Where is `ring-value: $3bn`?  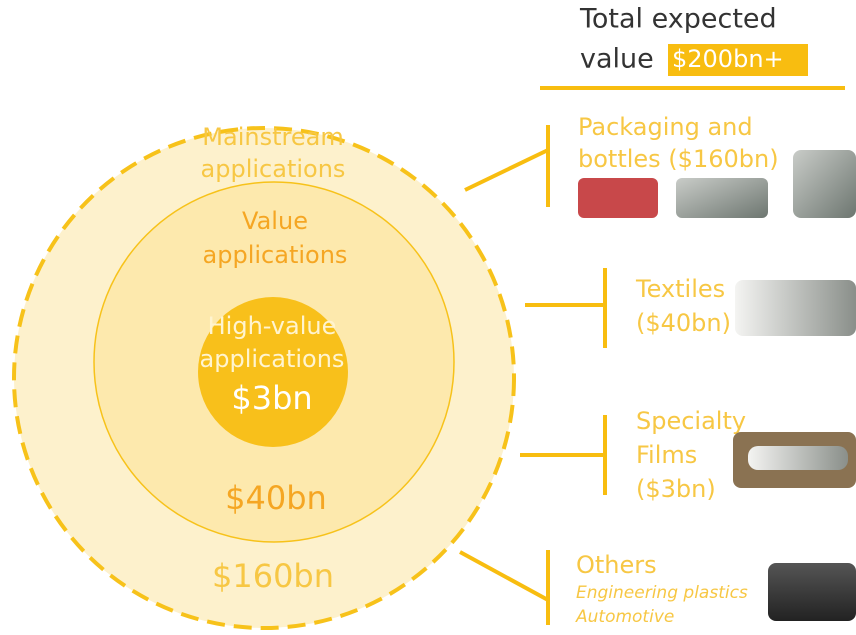 ring-value: $3bn is located at coordinates (271, 398).